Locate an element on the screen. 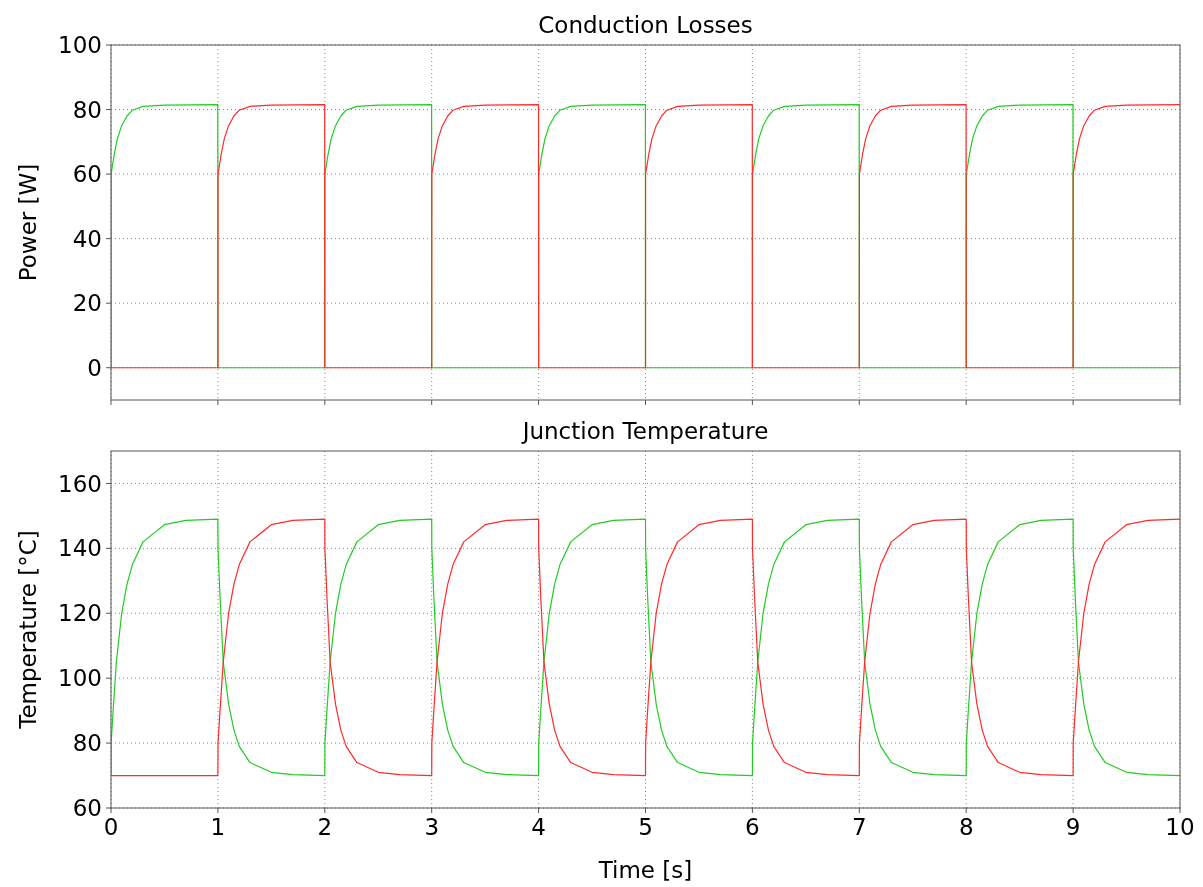 The height and width of the screenshot is (887, 1203). chart-title: Conduction Losses is located at coordinates (645, 25).